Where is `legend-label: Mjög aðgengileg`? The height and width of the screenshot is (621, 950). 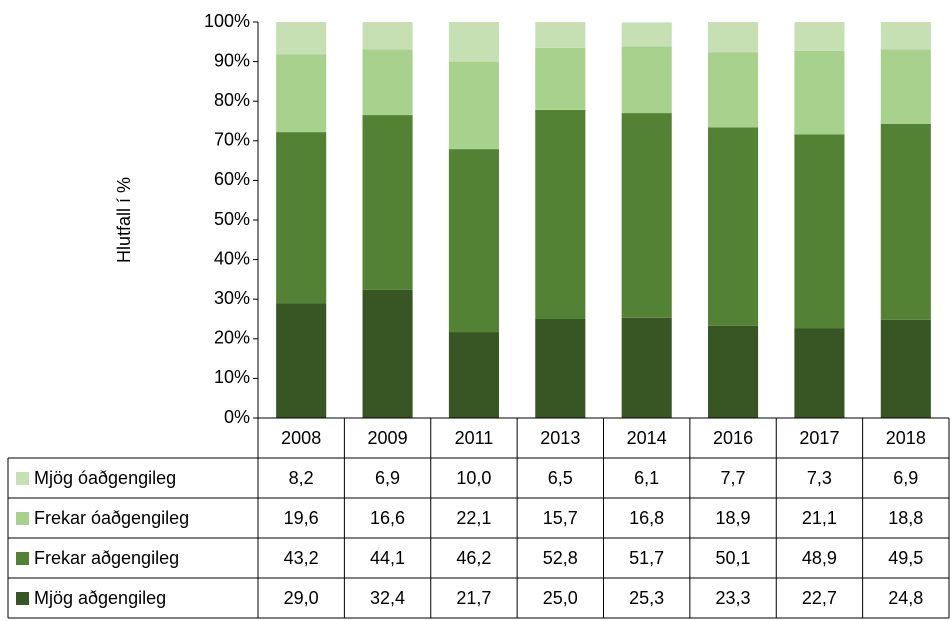
legend-label: Mjög aðgengileg is located at coordinates (100, 598).